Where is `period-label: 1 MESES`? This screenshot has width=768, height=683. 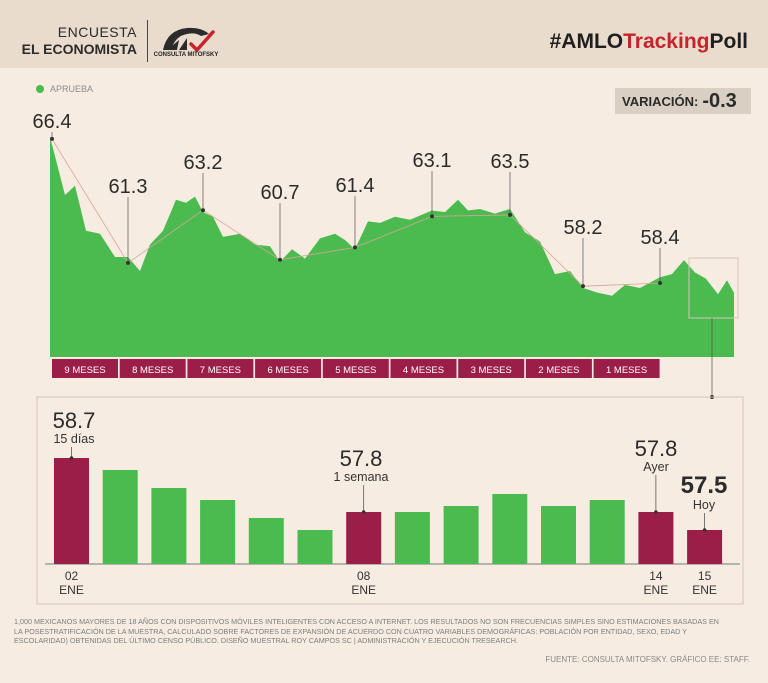 period-label: 1 MESES is located at coordinates (626, 370).